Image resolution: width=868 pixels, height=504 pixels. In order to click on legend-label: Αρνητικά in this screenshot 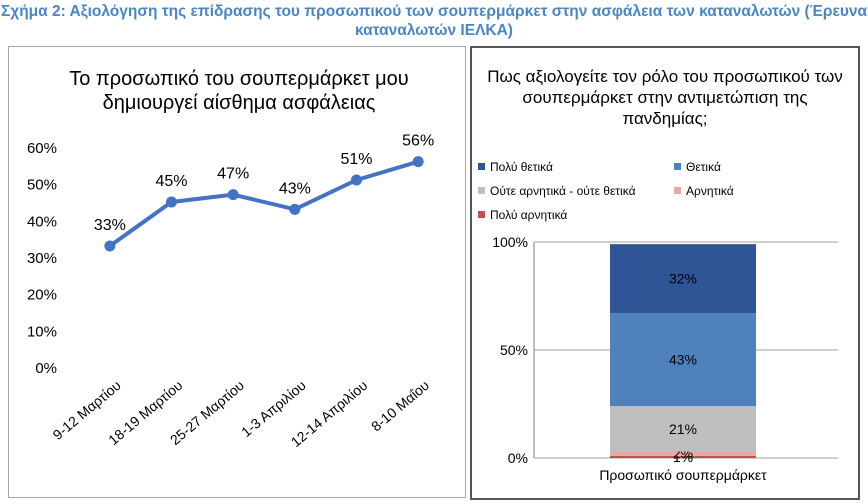, I will do `click(710, 191)`.